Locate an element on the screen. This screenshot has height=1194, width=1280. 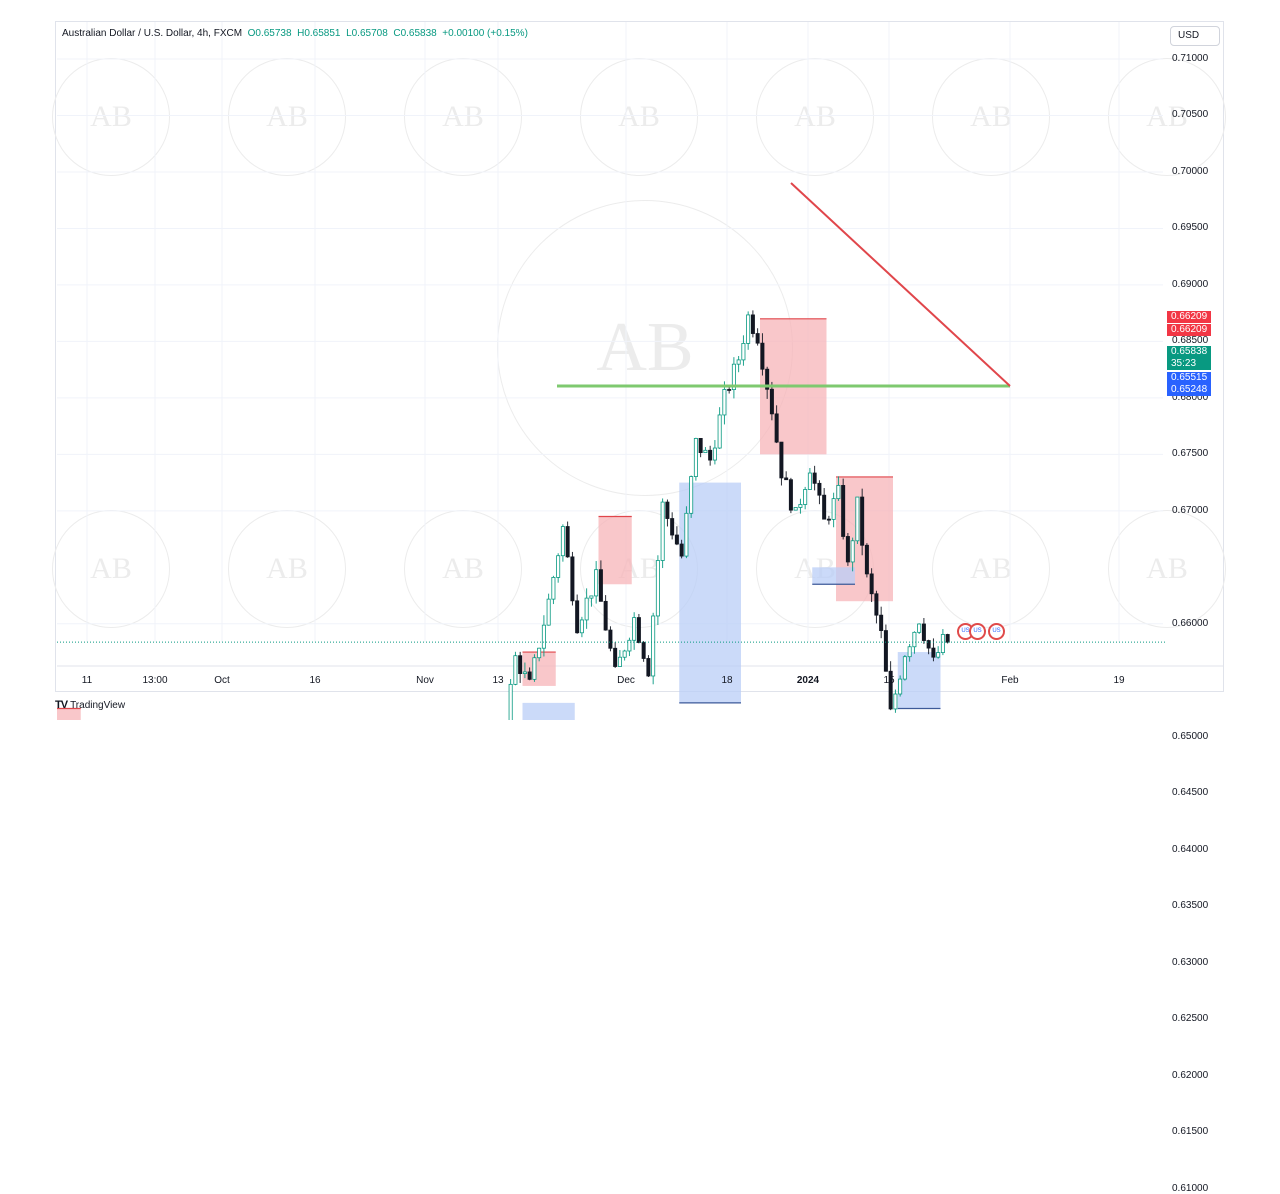
y-tick-label: 0.63500 is located at coordinates (1190, 906).